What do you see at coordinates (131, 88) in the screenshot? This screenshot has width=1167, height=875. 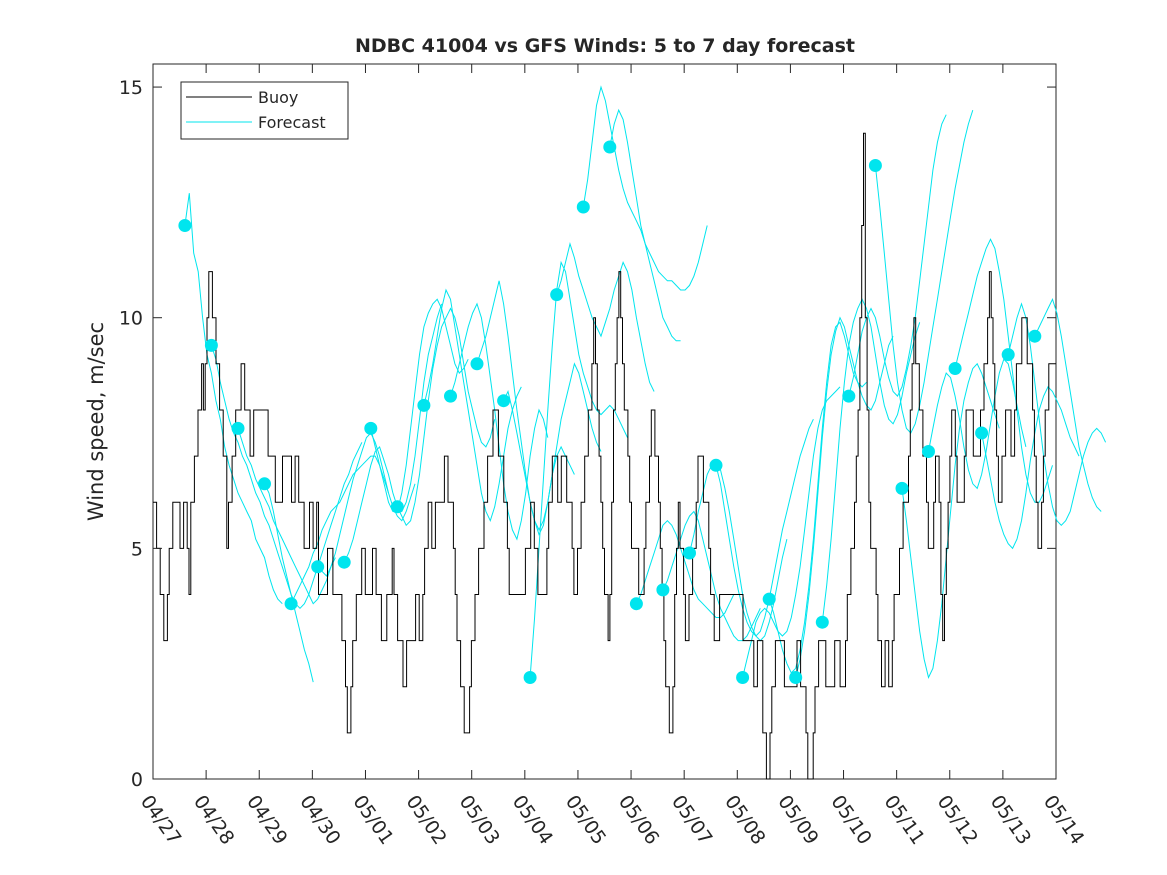 I see `y-tick-label-15: 15` at bounding box center [131, 88].